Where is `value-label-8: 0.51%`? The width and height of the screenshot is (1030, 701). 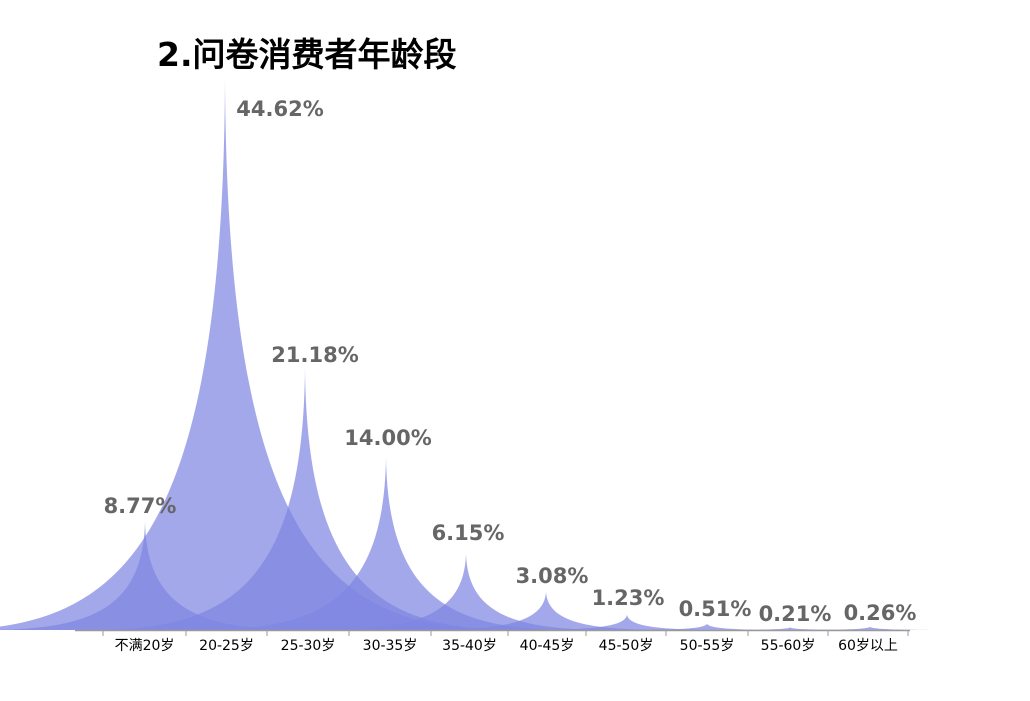 value-label-8: 0.51% is located at coordinates (715, 609).